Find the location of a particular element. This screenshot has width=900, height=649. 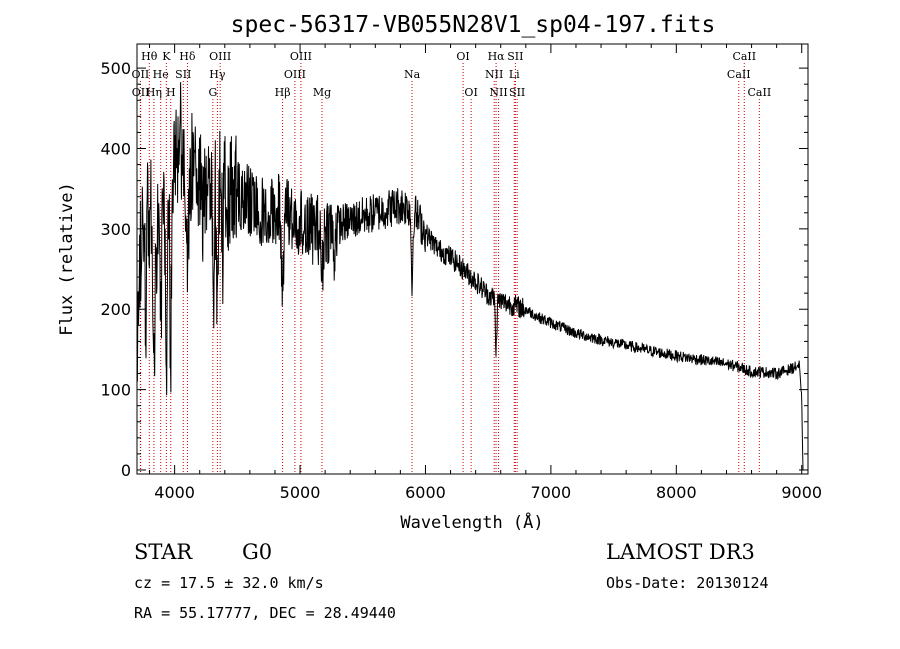

y-tick-label: 500 is located at coordinates (115, 68).